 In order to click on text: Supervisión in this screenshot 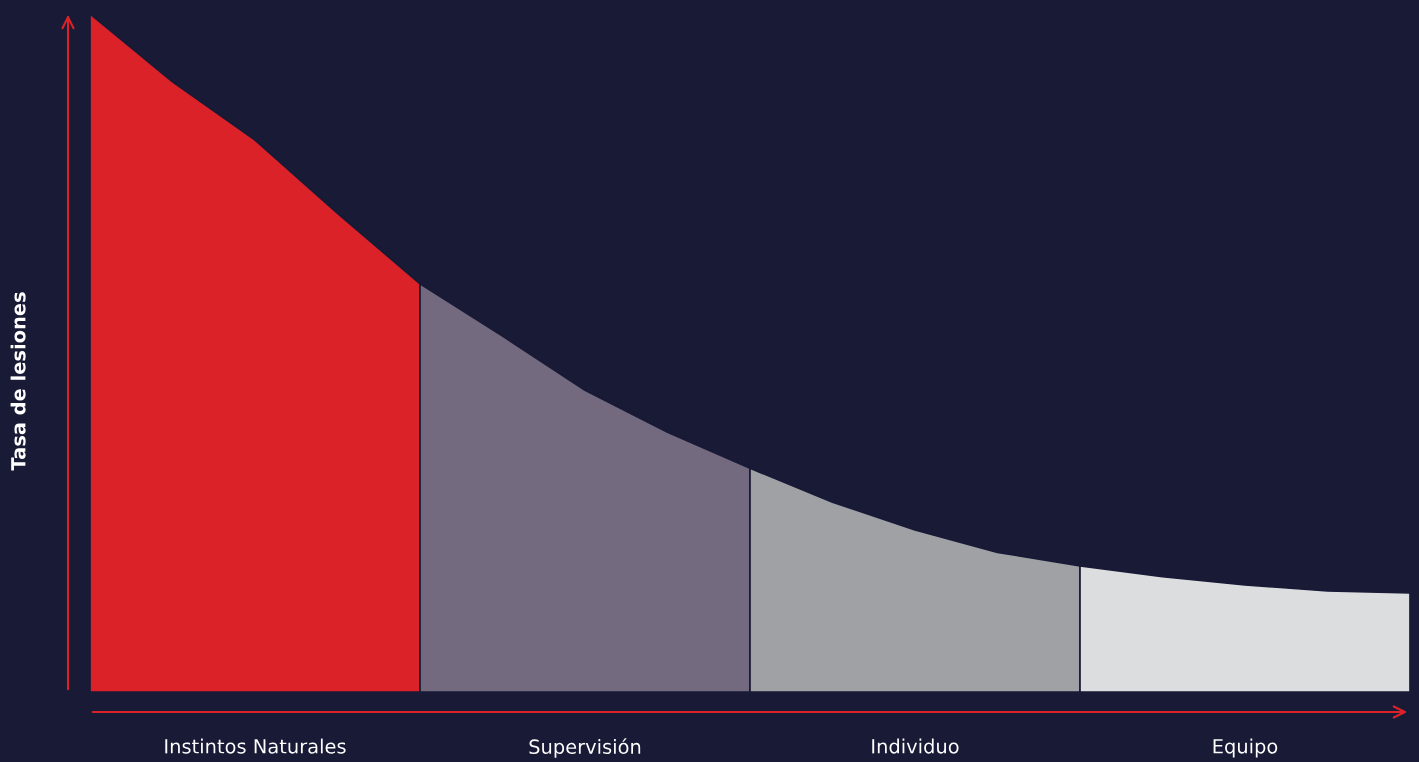, I will do `click(585, 748)`.